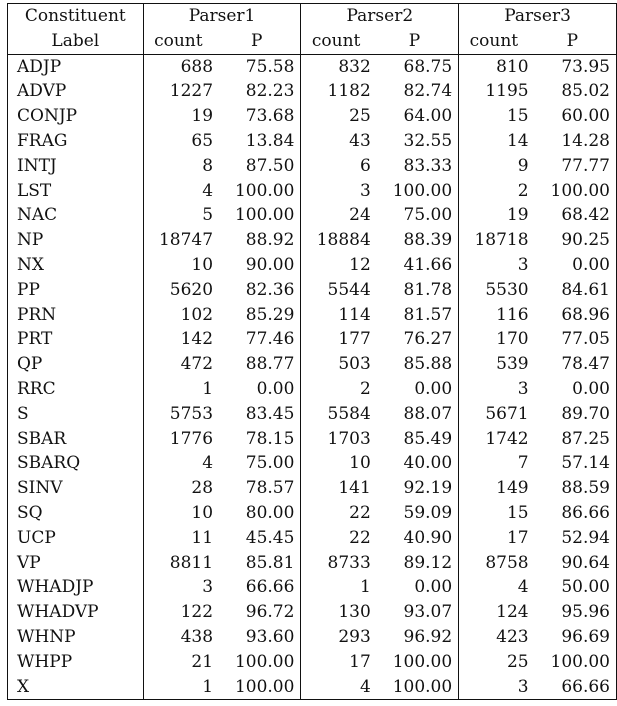 This screenshot has width=617, height=706. Describe the element at coordinates (197, 66) in the screenshot. I see `parser1-count-cell: 688` at that location.